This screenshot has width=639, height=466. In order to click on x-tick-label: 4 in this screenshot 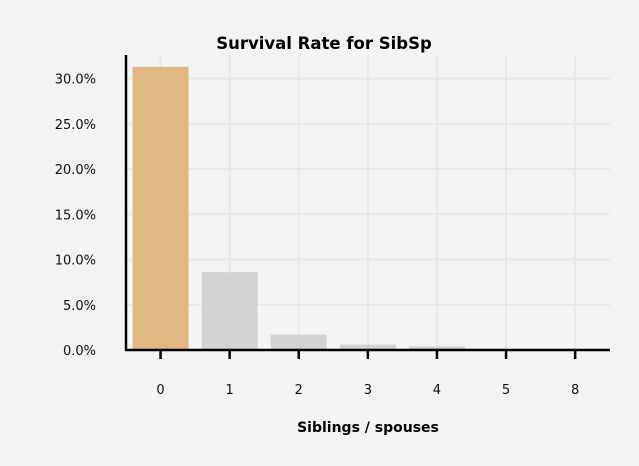, I will do `click(437, 390)`.